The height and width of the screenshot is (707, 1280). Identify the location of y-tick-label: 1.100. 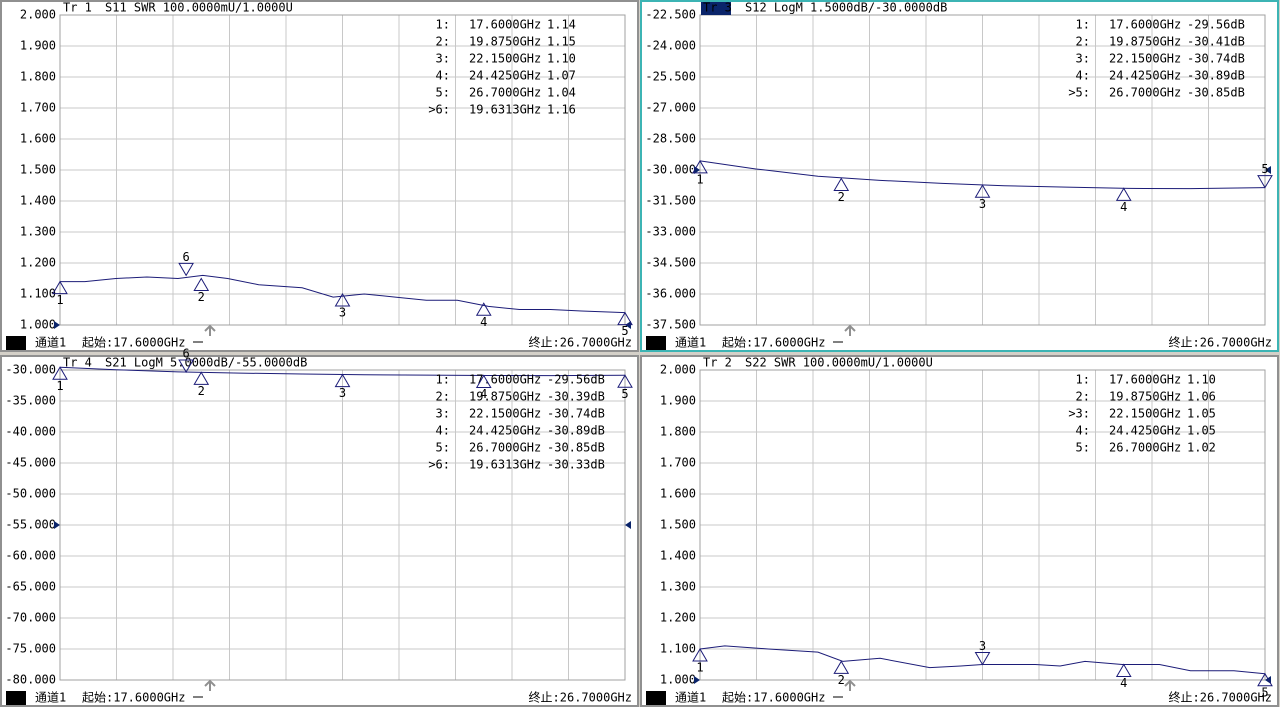
(38, 294).